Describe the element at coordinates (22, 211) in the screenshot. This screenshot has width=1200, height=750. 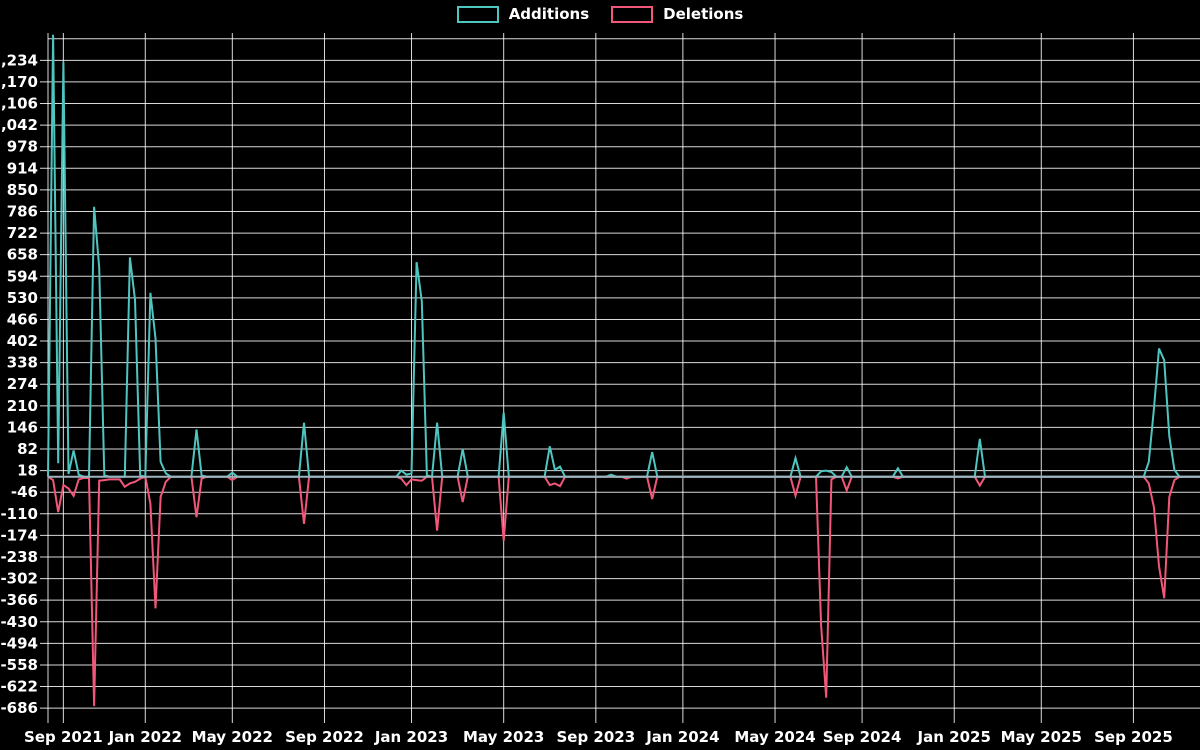
I see `y-tick-label: 786` at that location.